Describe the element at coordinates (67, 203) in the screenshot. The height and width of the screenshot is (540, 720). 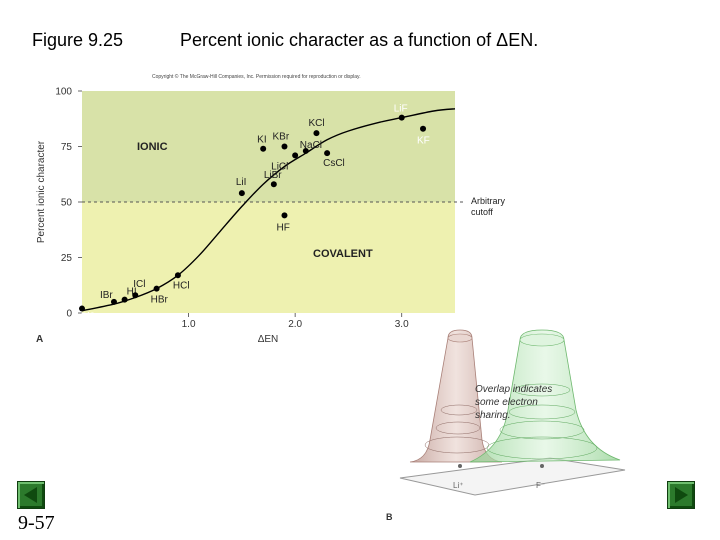
I see `y-tick-label-2: 50` at that location.